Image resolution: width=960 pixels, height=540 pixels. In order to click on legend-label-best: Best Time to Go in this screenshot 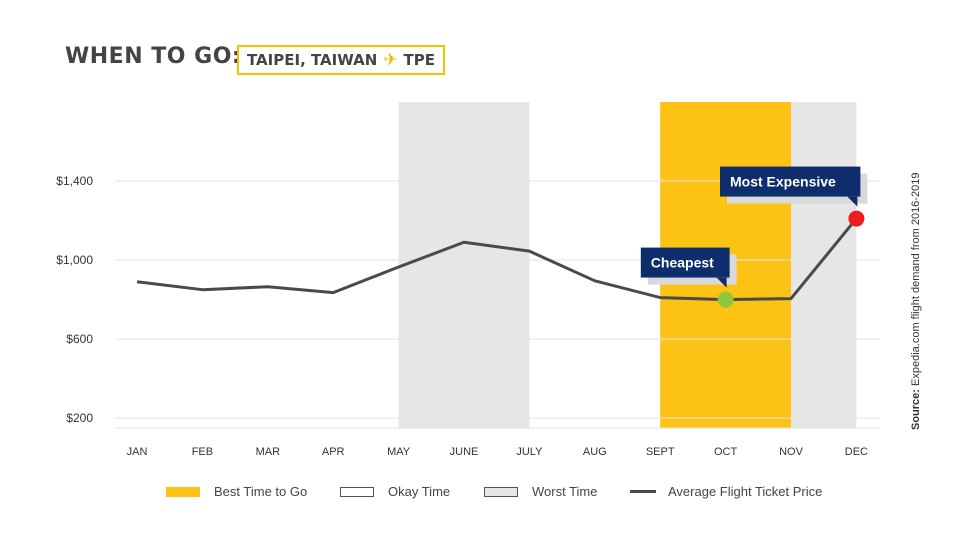, I will do `click(261, 491)`.